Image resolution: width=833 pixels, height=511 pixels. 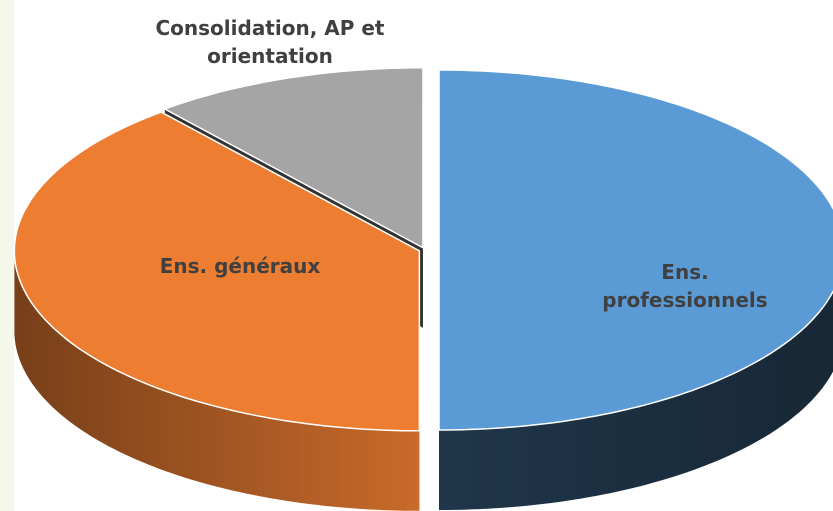 What do you see at coordinates (685, 286) in the screenshot?
I see `slice-label: Ens. professionnels` at bounding box center [685, 286].